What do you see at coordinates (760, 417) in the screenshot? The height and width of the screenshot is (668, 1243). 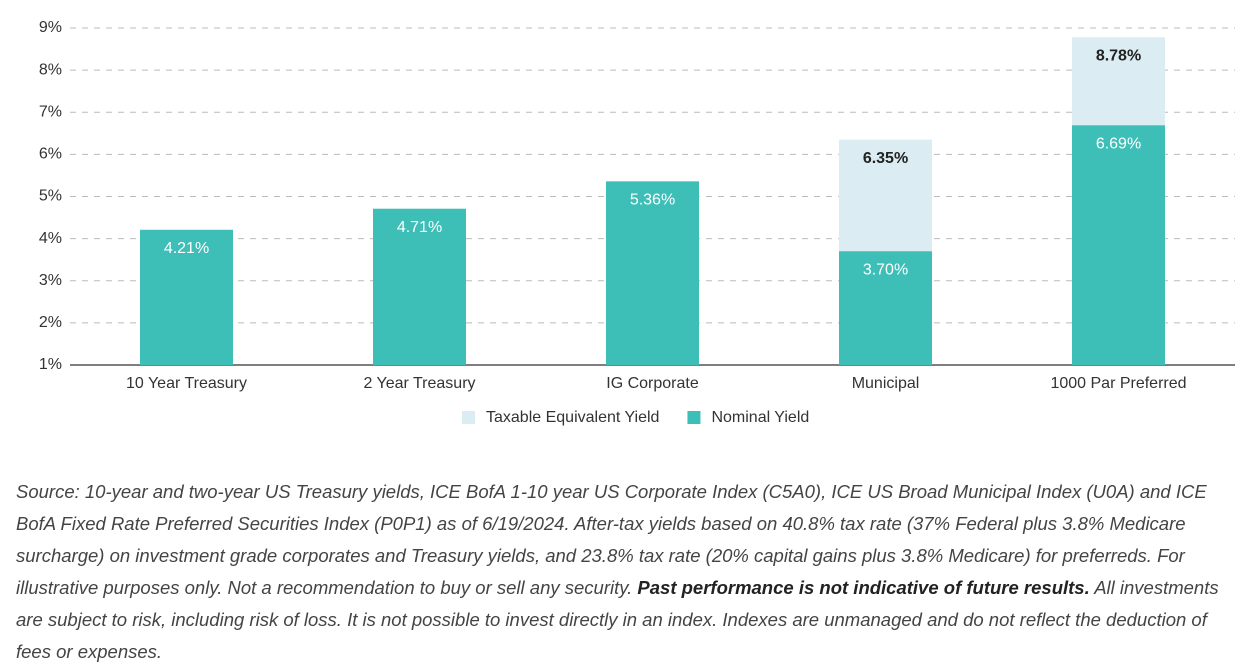 I see `legend-label: Nominal Yield` at bounding box center [760, 417].